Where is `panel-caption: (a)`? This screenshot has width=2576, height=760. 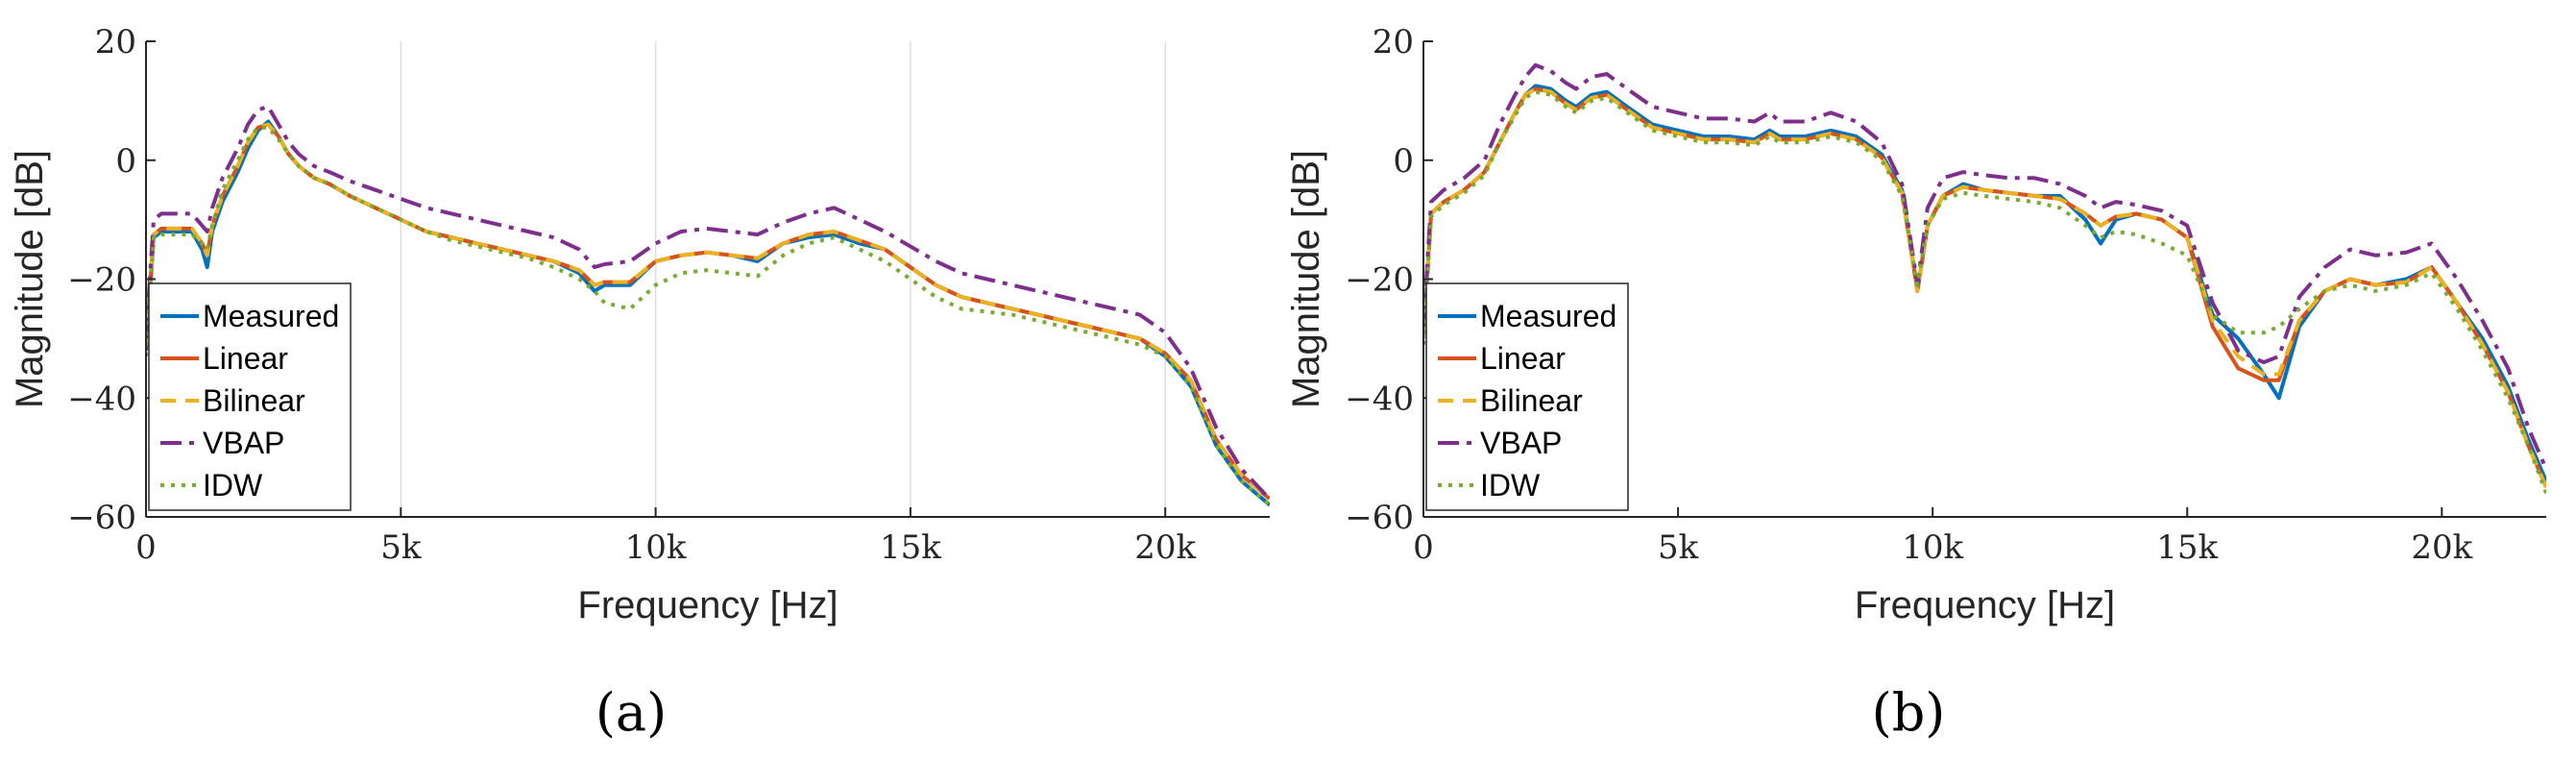 panel-caption: (a) is located at coordinates (631, 712).